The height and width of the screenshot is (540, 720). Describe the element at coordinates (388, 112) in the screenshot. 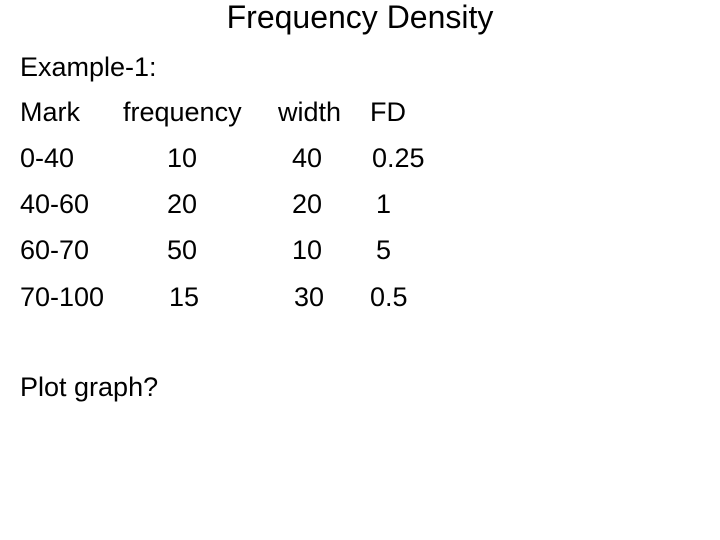

I see `header-fd: FD` at that location.